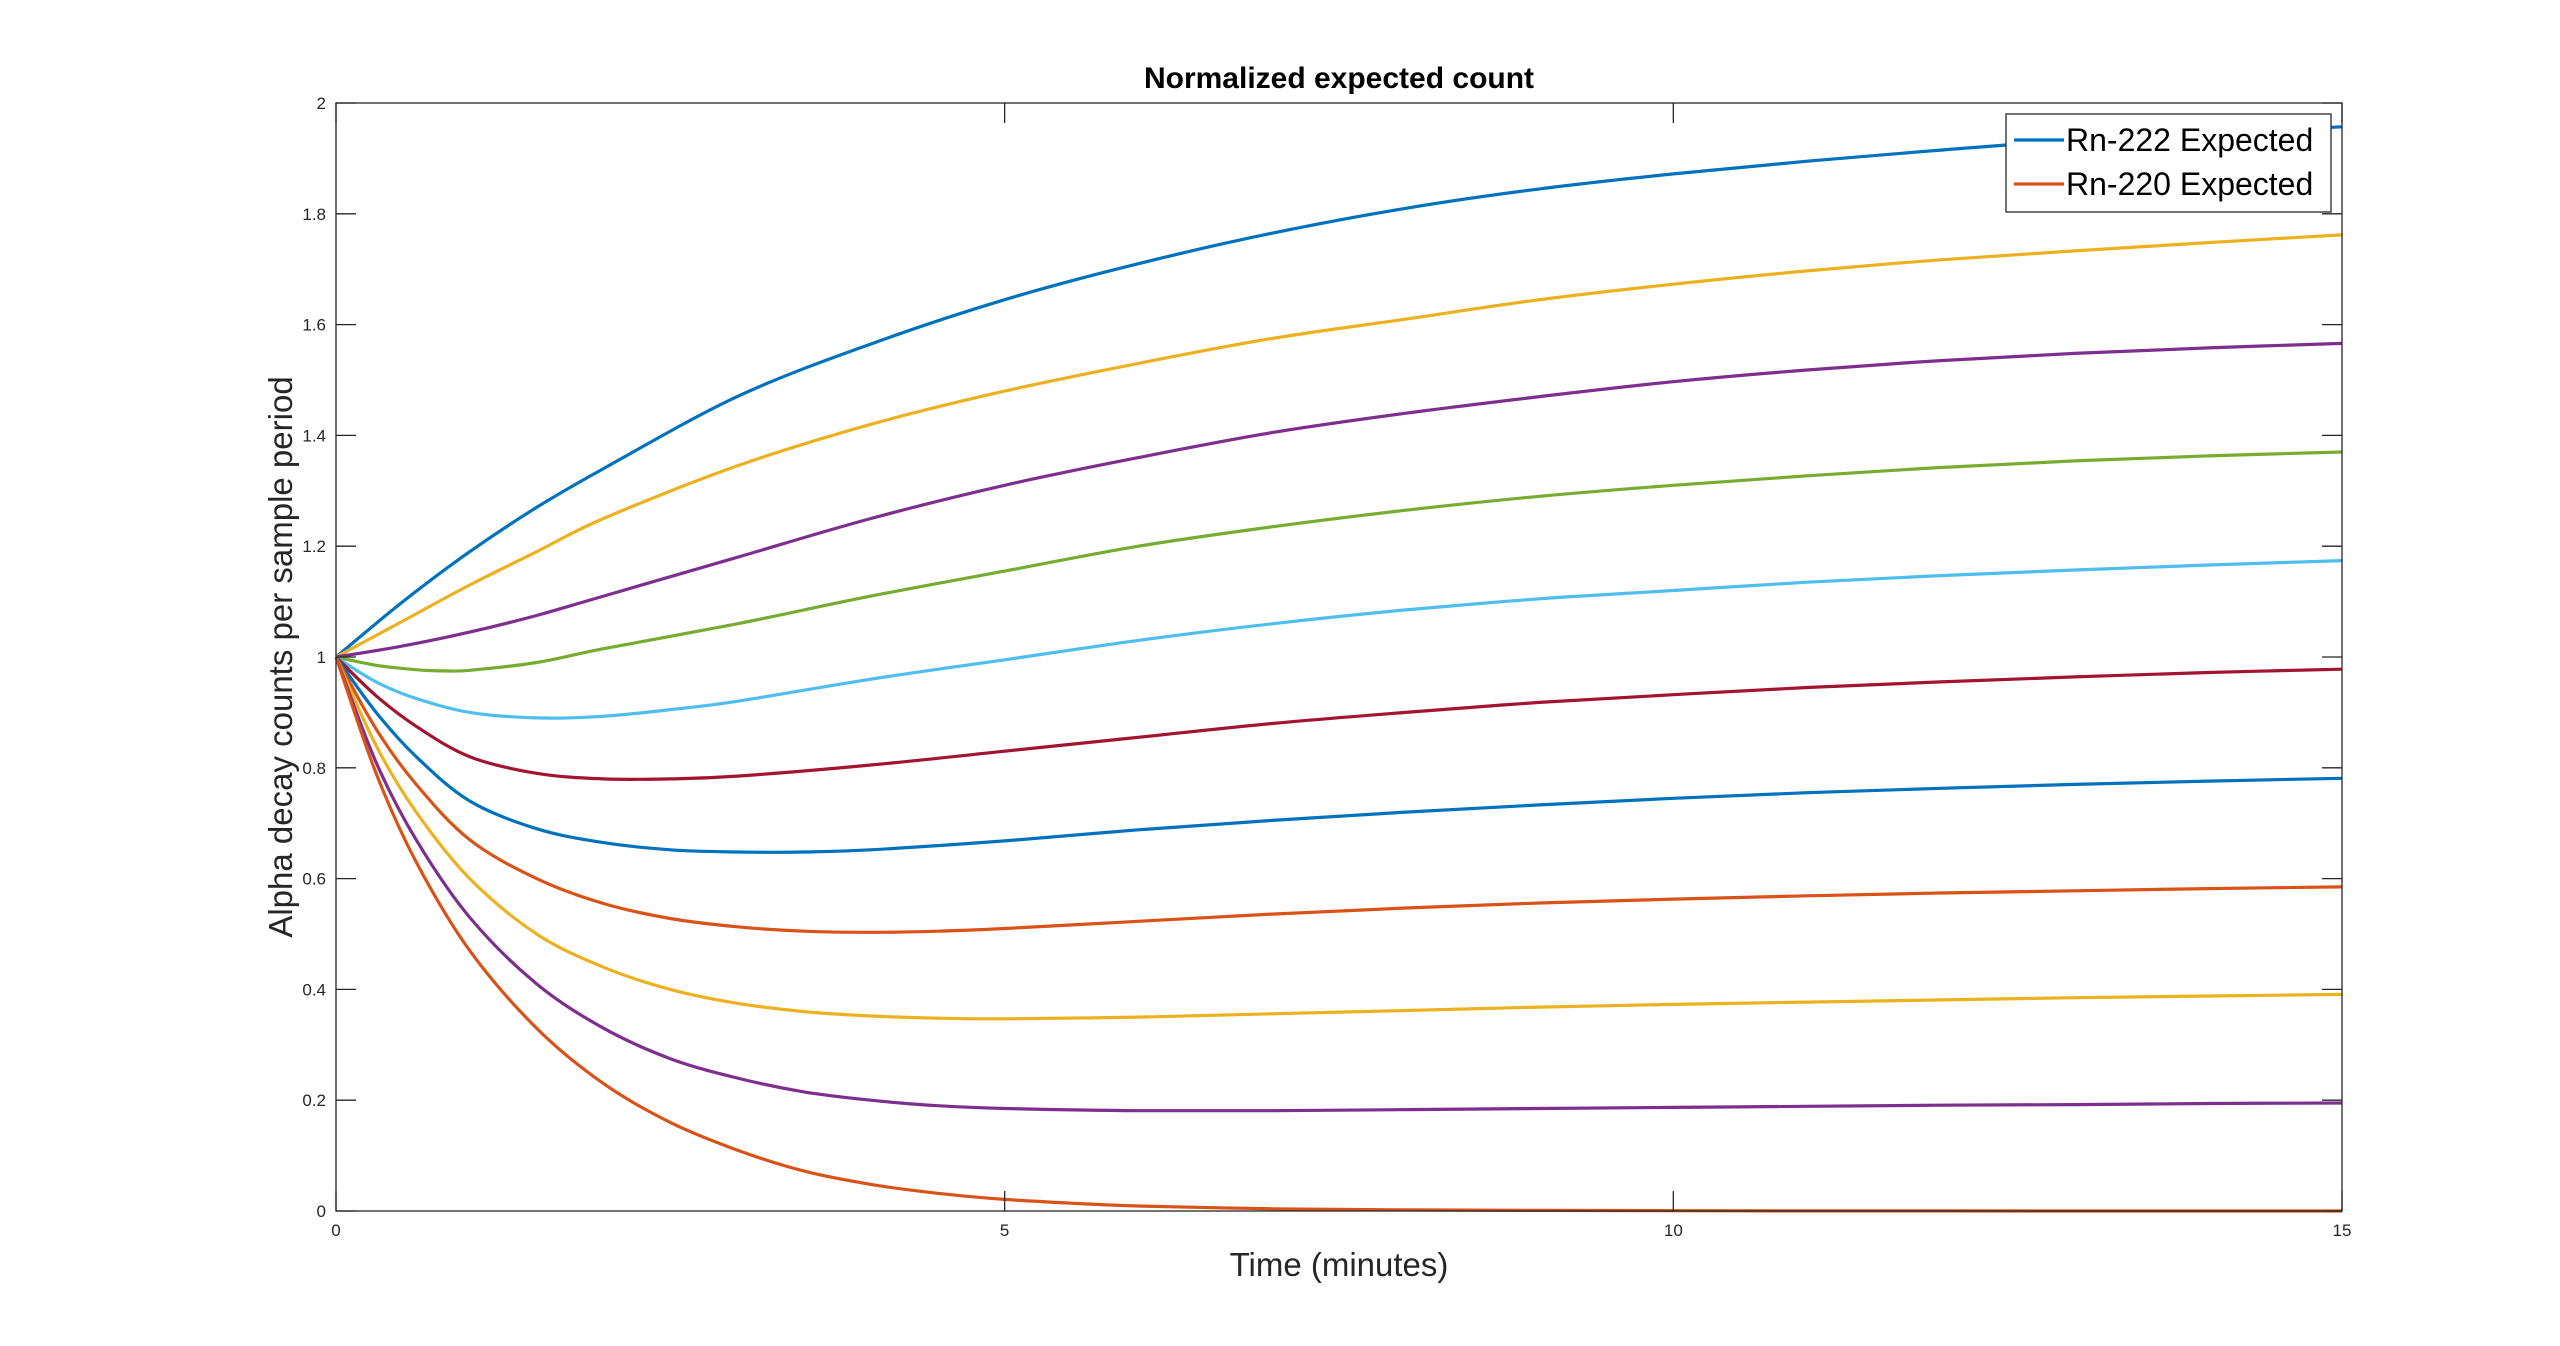 The width and height of the screenshot is (2560, 1346). Describe the element at coordinates (335, 1230) in the screenshot. I see `x-tick-label: 0` at that location.